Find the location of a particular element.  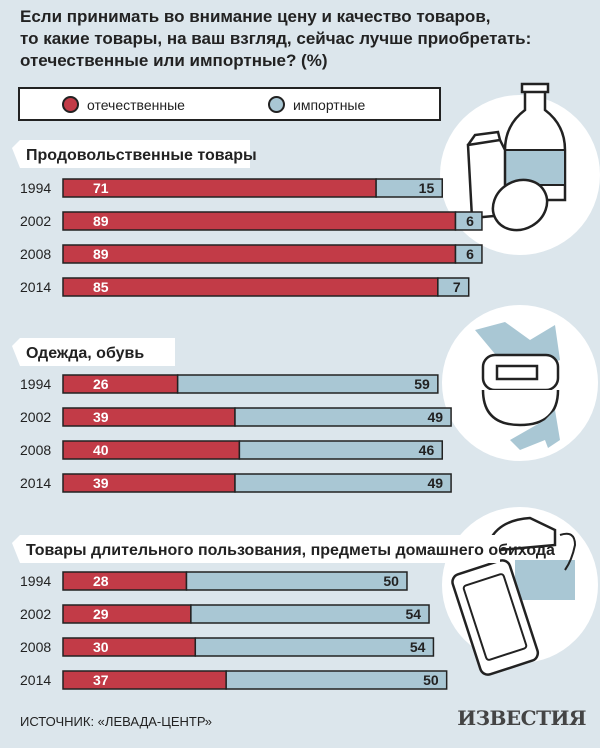

legend-swatch-domestic is located at coordinates (70, 104).